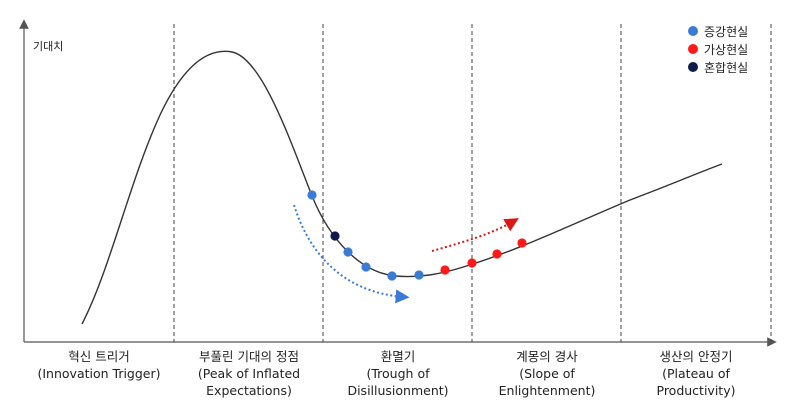  I want to click on phase-label-en: (Slope of Enlightenment), so click(547, 382).